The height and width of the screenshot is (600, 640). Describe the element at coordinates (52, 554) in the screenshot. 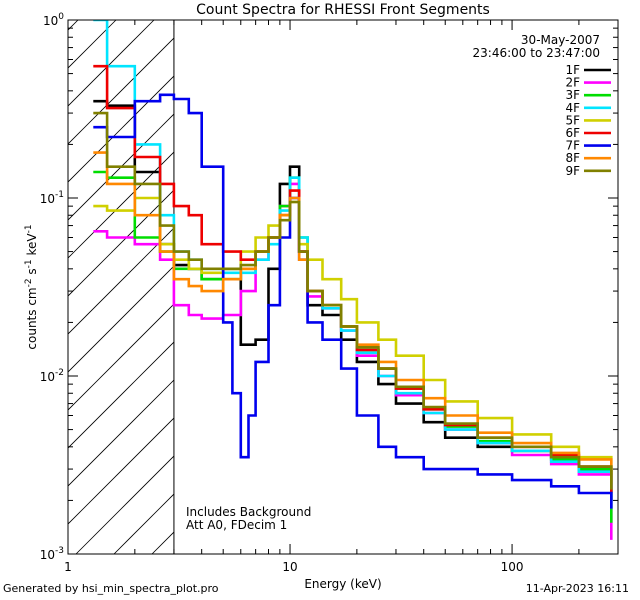

I see `y-tick-label: 10⁻³` at that location.